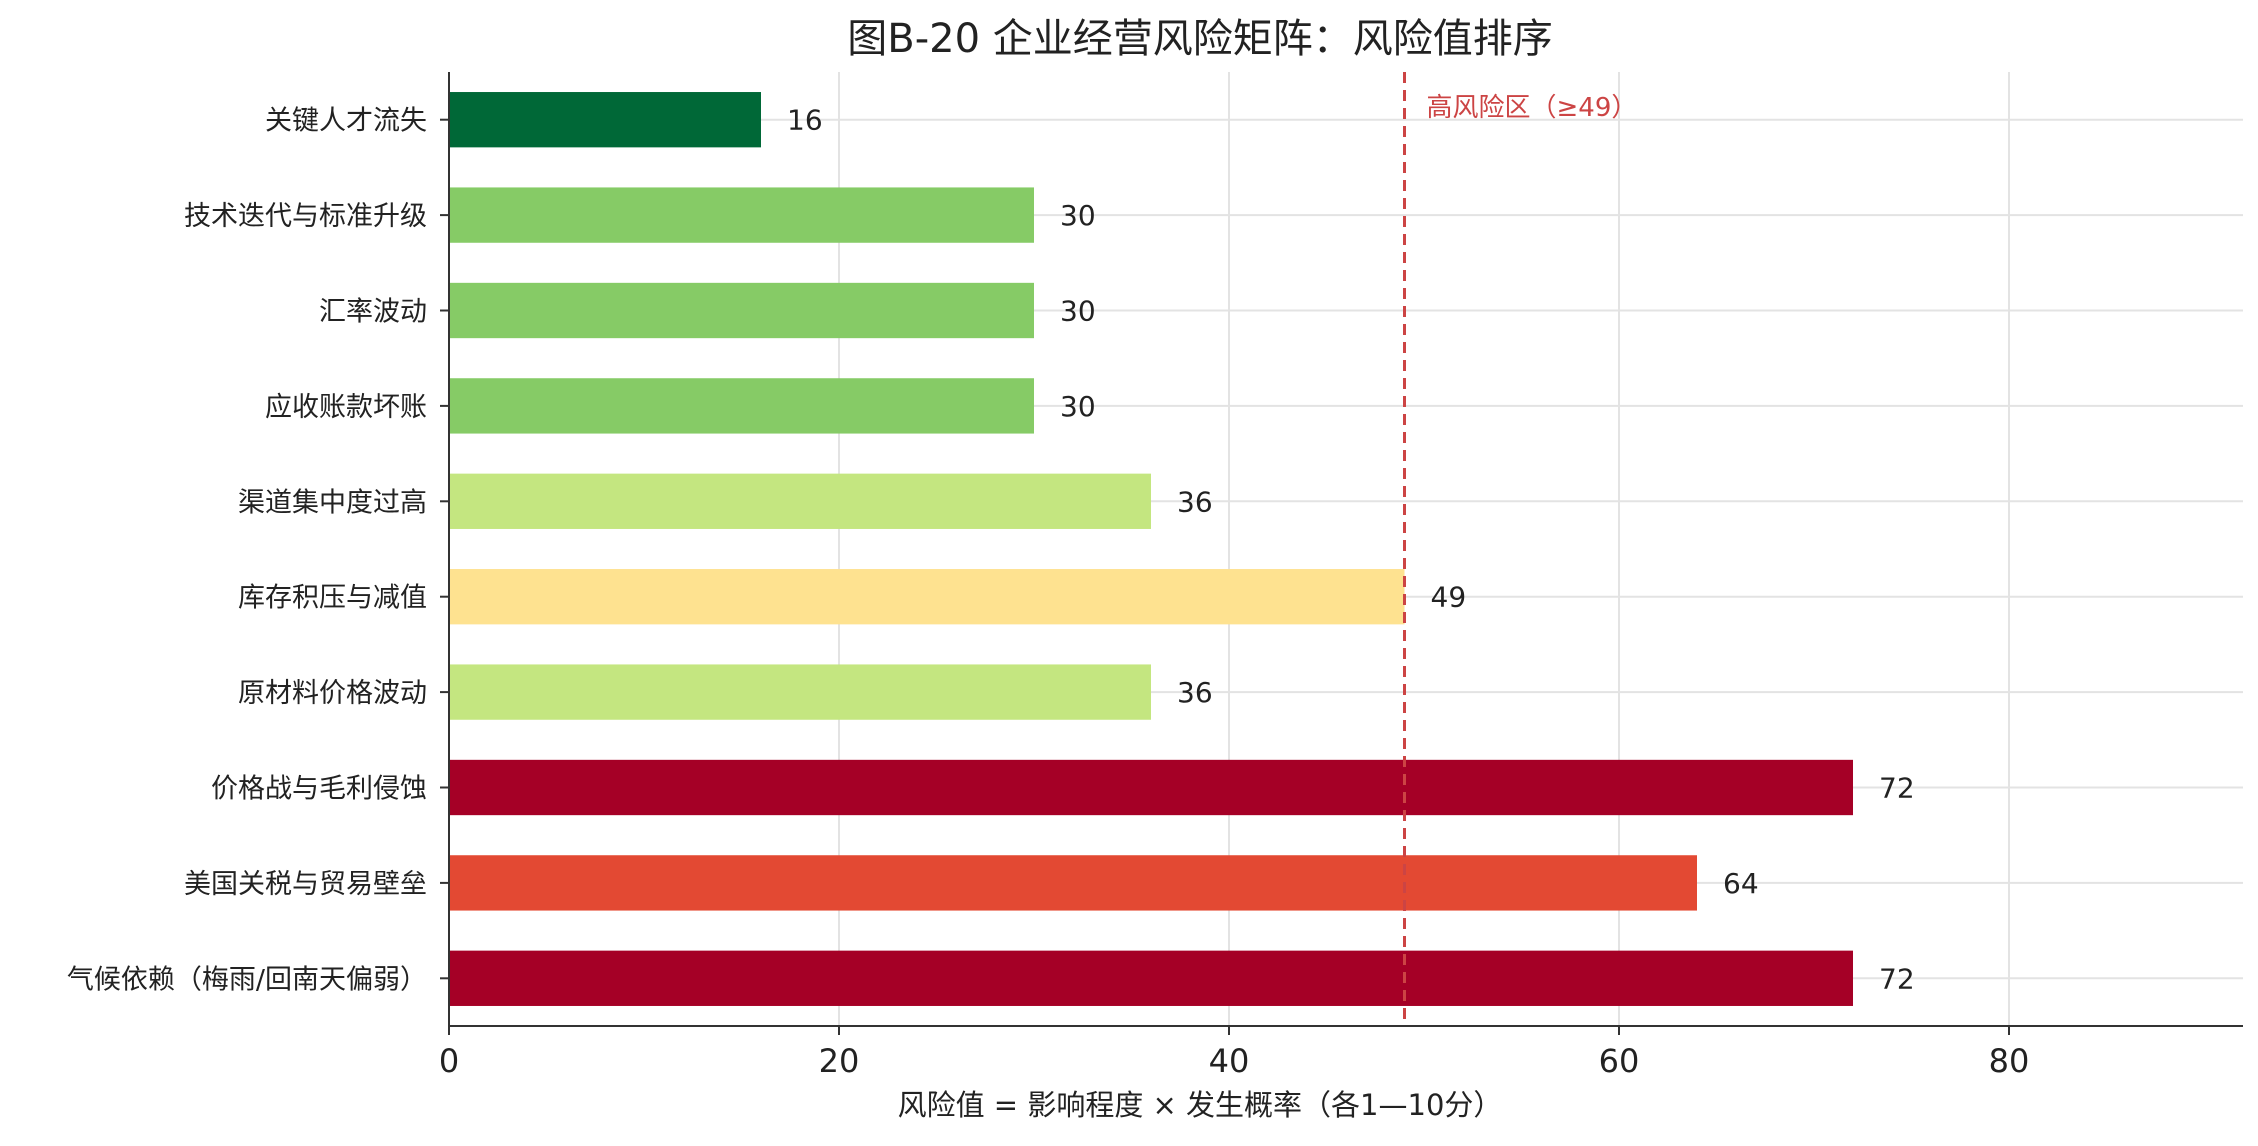 The width and height of the screenshot is (2258, 1146). I want to click on y-tick-label: 技术迭代与标准升级, so click(305, 216).